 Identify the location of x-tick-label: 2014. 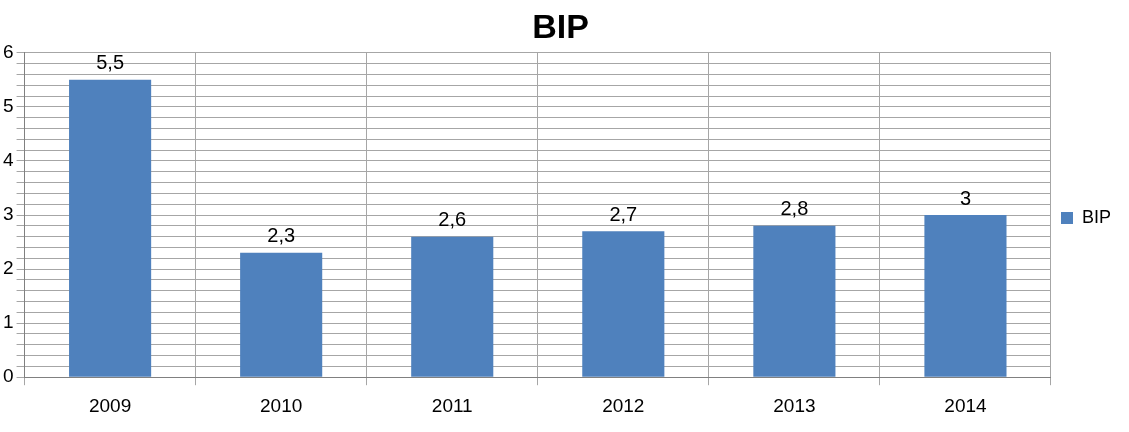
(966, 405).